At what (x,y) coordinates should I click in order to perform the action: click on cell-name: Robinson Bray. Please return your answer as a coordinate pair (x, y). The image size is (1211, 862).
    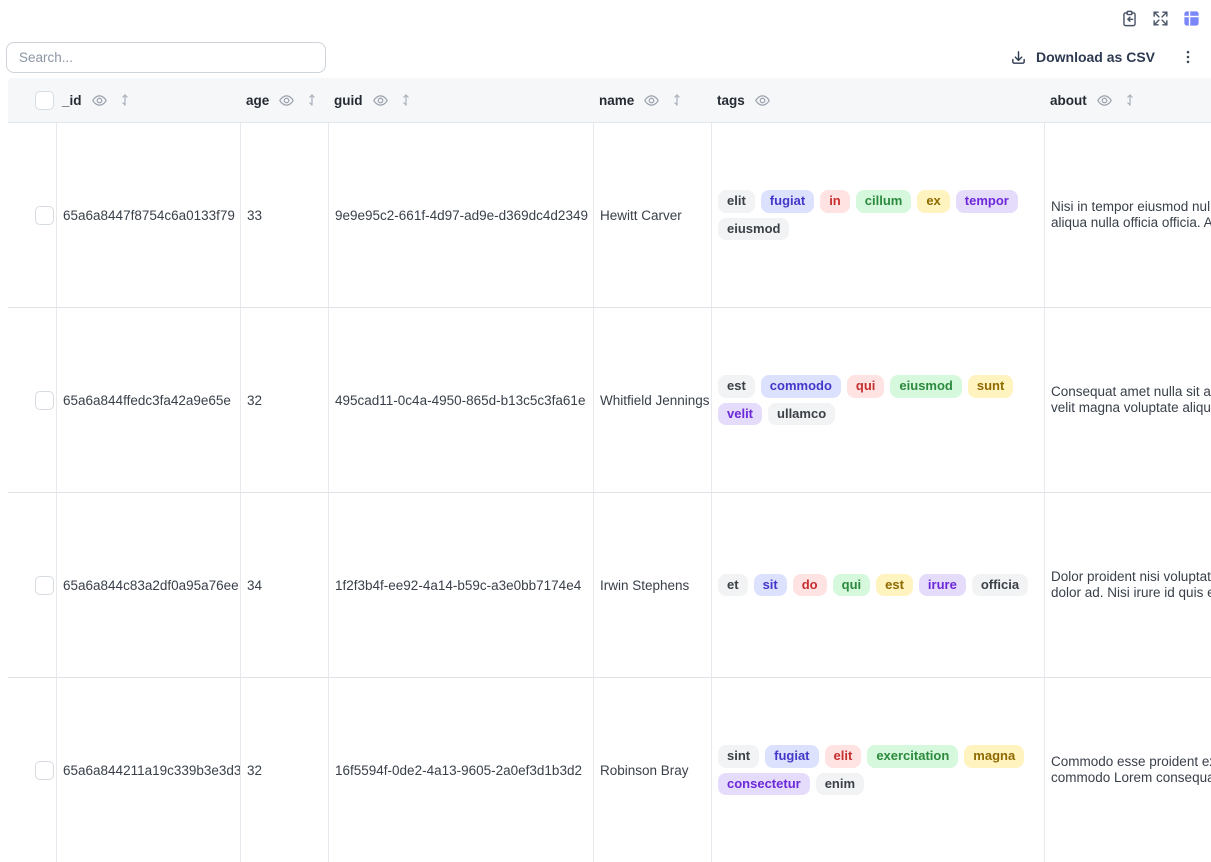
    Looking at the image, I should click on (652, 770).